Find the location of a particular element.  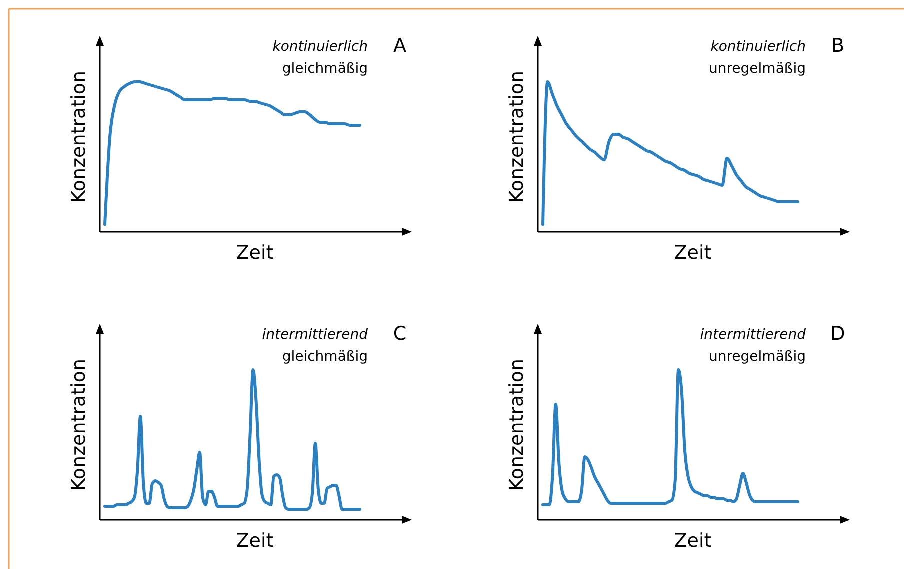

text: C is located at coordinates (400, 334).